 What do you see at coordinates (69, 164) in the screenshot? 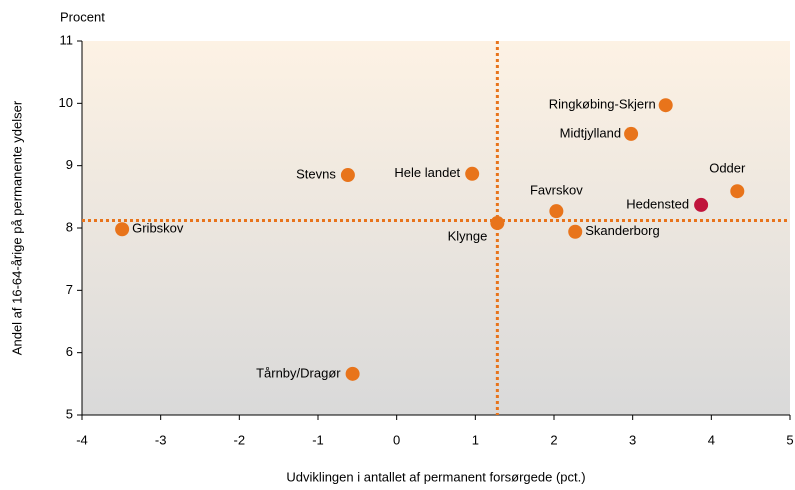
I see `y-tick-label: 9` at bounding box center [69, 164].